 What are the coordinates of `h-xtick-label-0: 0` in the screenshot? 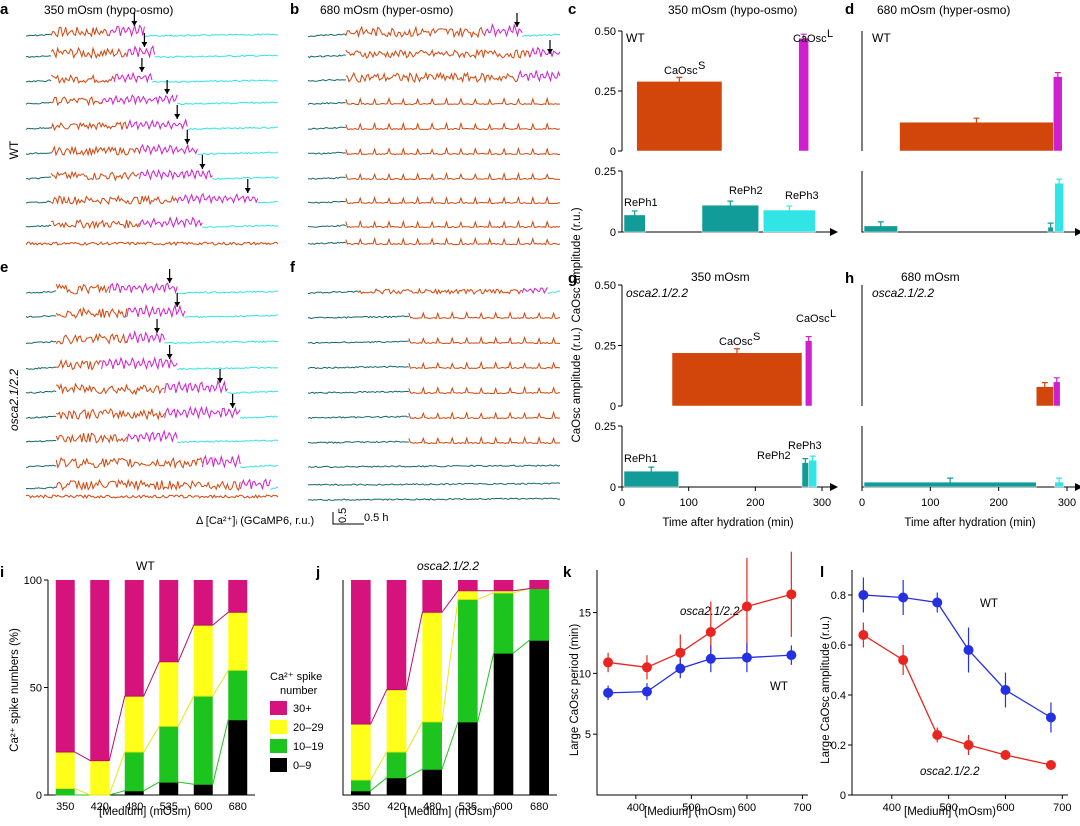 It's located at (862, 503).